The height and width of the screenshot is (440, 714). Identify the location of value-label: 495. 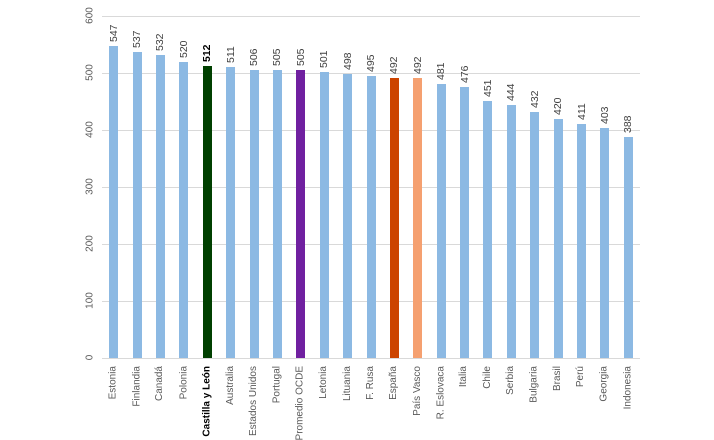
(371, 63).